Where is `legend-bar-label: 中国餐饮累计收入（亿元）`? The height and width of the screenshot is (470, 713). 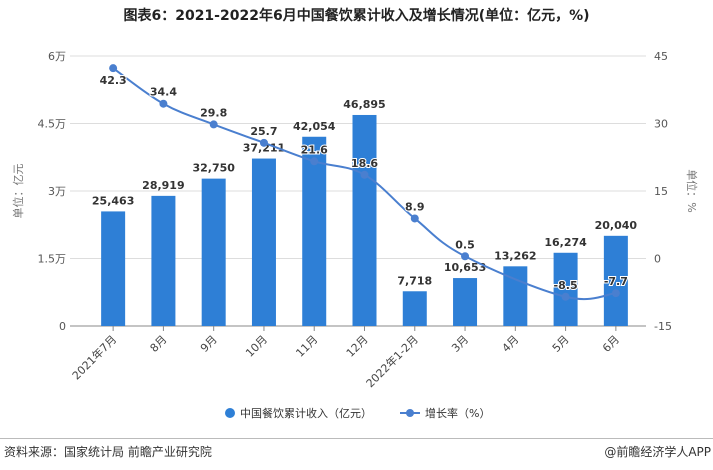 legend-bar-label: 中国餐饮累计收入（亿元） is located at coordinates (306, 413).